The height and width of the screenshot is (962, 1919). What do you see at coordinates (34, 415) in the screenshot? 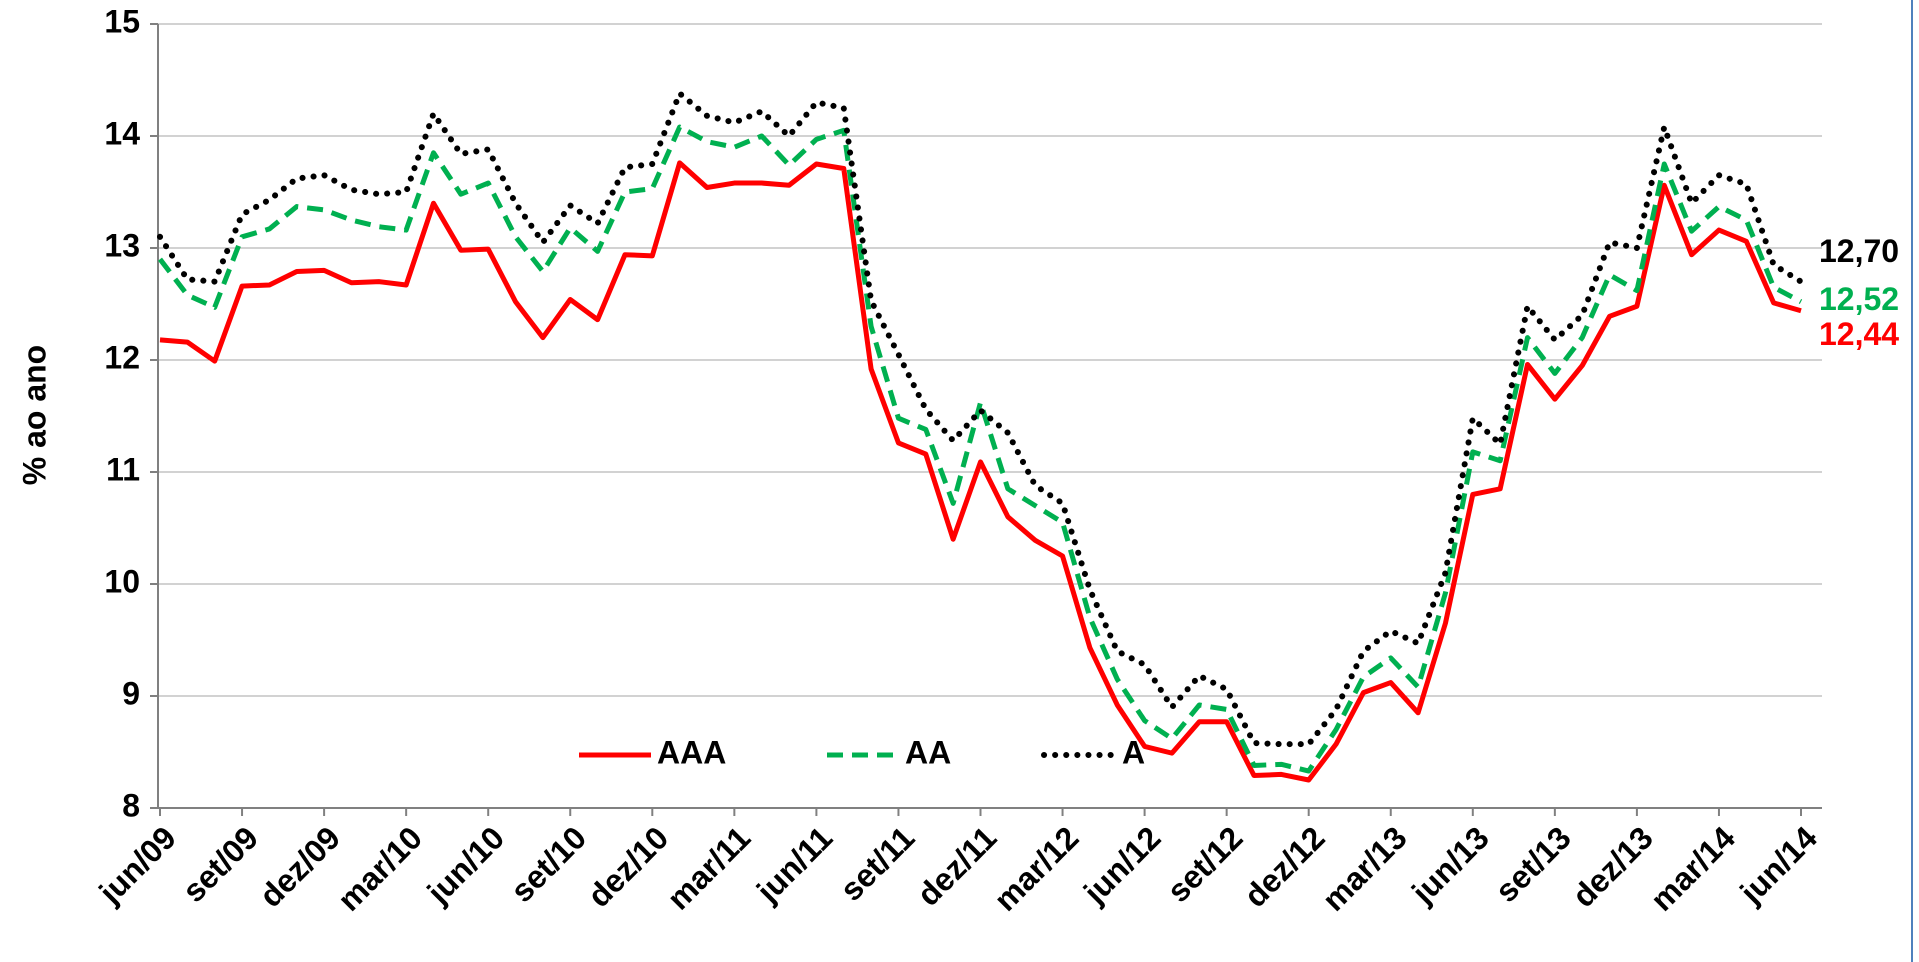
I see `y-axis-label: % ao ano` at bounding box center [34, 415].